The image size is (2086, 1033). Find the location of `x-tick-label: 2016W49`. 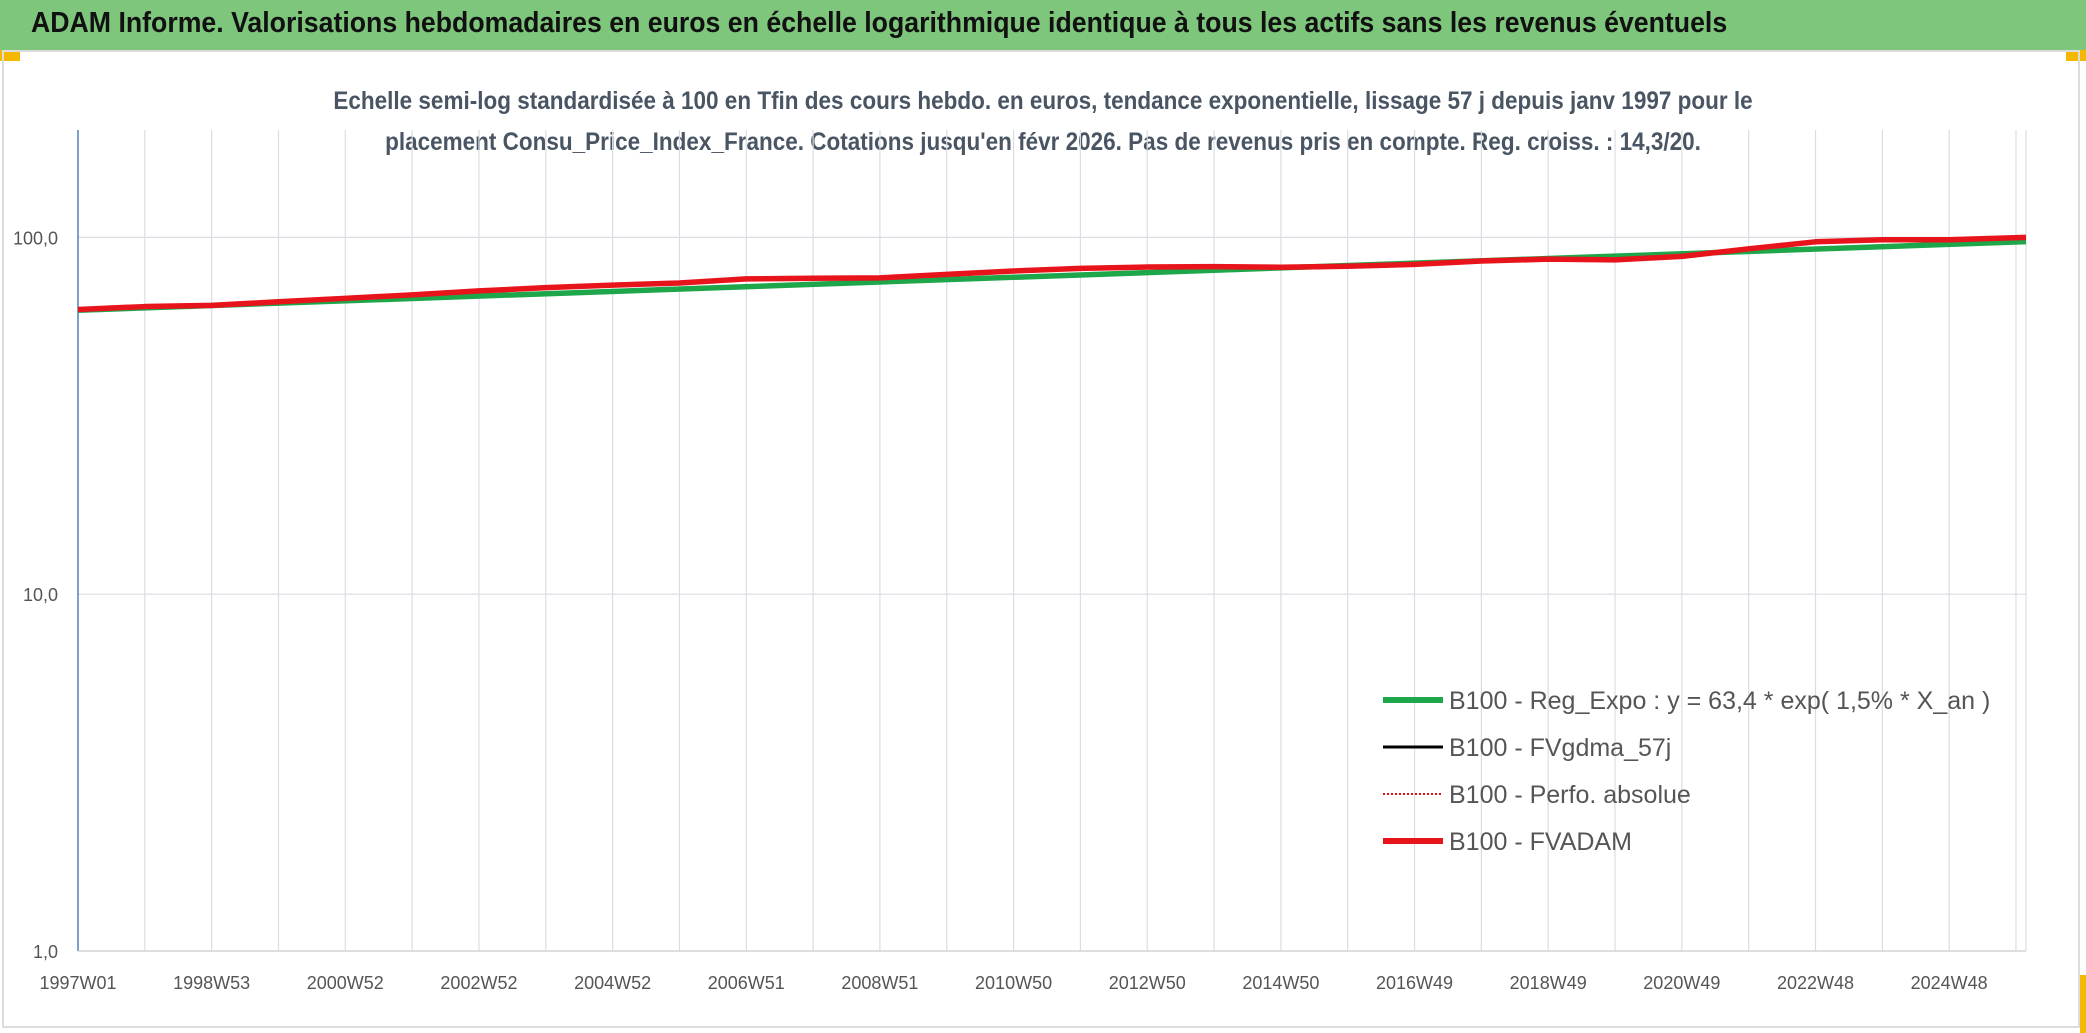

x-tick-label: 2016W49 is located at coordinates (1414, 983).